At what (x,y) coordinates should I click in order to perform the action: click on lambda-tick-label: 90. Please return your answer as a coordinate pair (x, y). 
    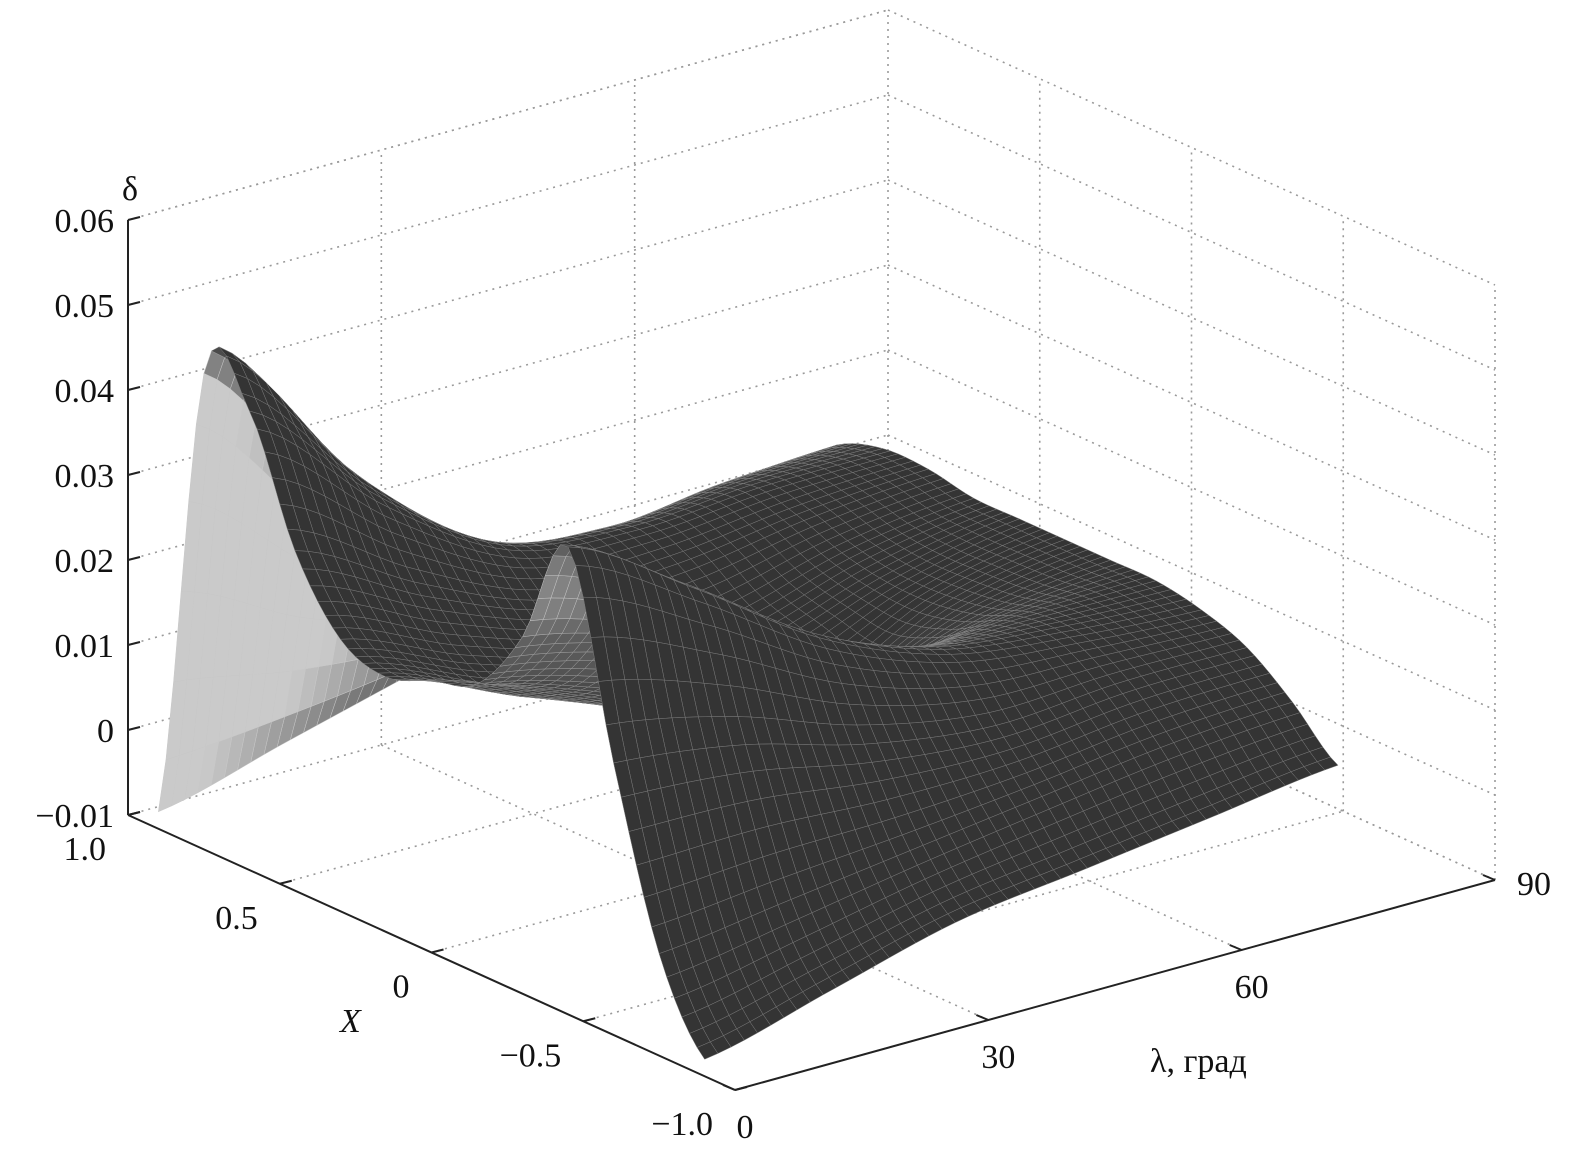
    Looking at the image, I should click on (1534, 884).